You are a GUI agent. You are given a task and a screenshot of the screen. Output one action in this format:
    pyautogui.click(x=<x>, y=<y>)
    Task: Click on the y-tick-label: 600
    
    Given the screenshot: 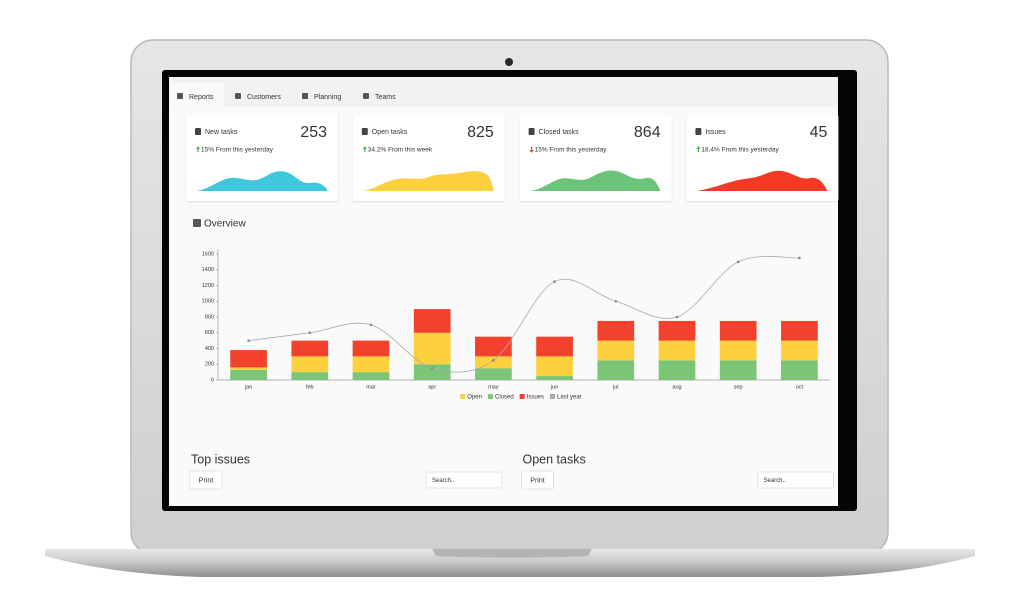 What is the action you would take?
    pyautogui.click(x=209, y=333)
    